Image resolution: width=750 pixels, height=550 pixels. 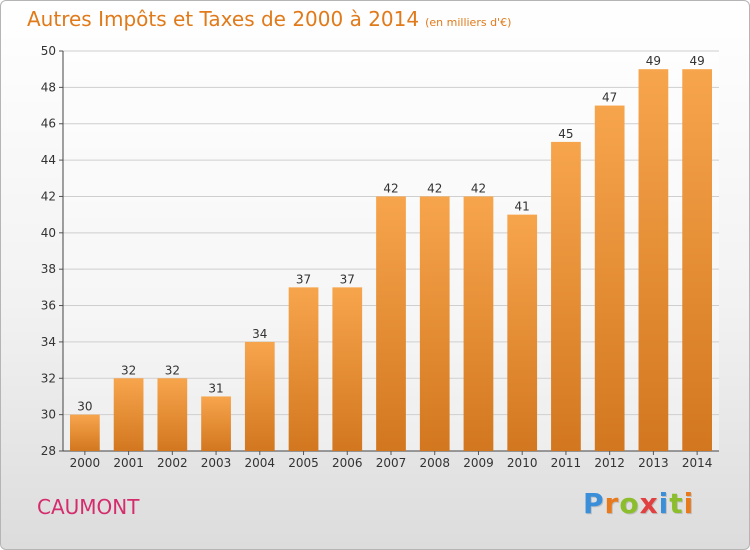 What do you see at coordinates (48, 451) in the screenshot?
I see `y-tick-label: 28` at bounding box center [48, 451].